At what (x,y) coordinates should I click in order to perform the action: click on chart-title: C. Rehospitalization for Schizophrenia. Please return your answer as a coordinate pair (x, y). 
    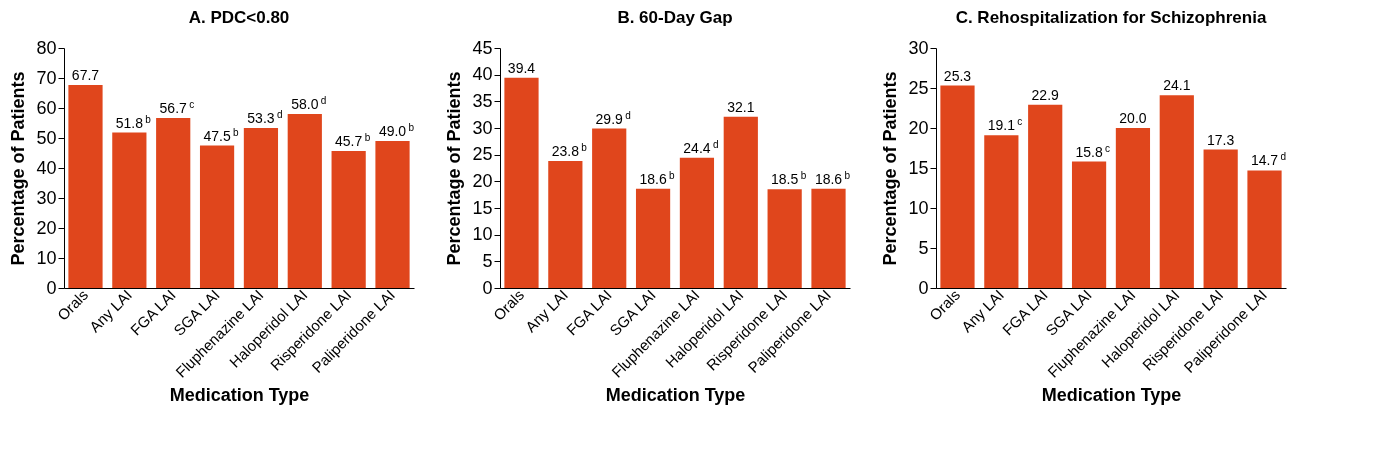
    Looking at the image, I should click on (1111, 17).